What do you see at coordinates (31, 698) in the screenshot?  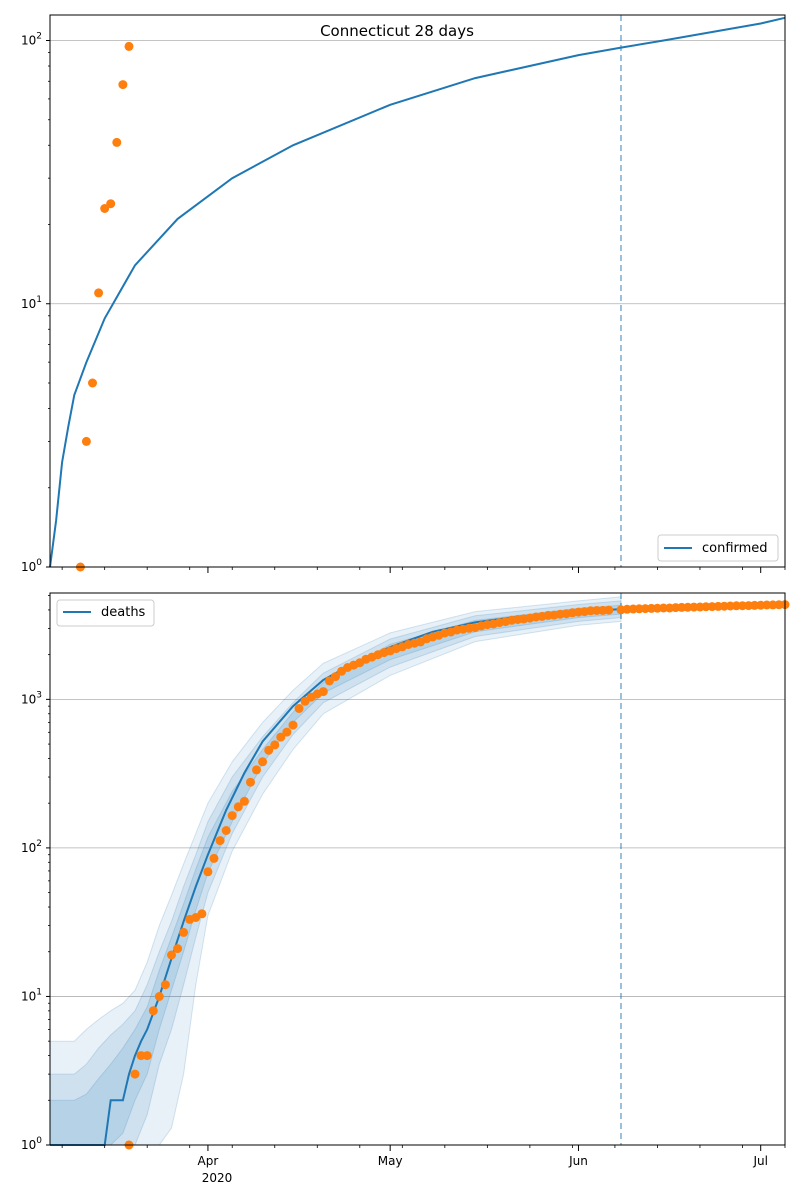 I see `y-tick-label: 10³` at bounding box center [31, 698].